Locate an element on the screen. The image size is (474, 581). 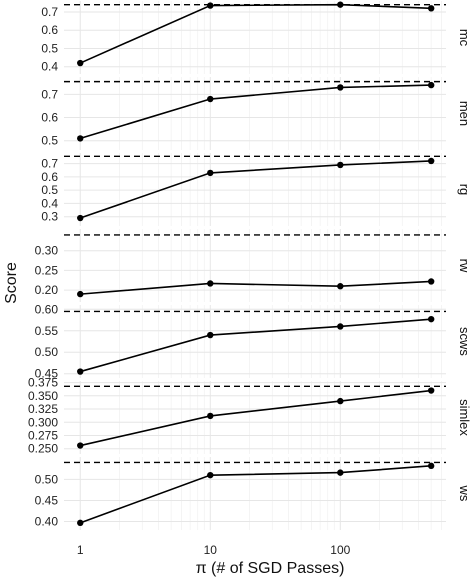
x-axis: 1 10 100 is located at coordinates (214, 550).